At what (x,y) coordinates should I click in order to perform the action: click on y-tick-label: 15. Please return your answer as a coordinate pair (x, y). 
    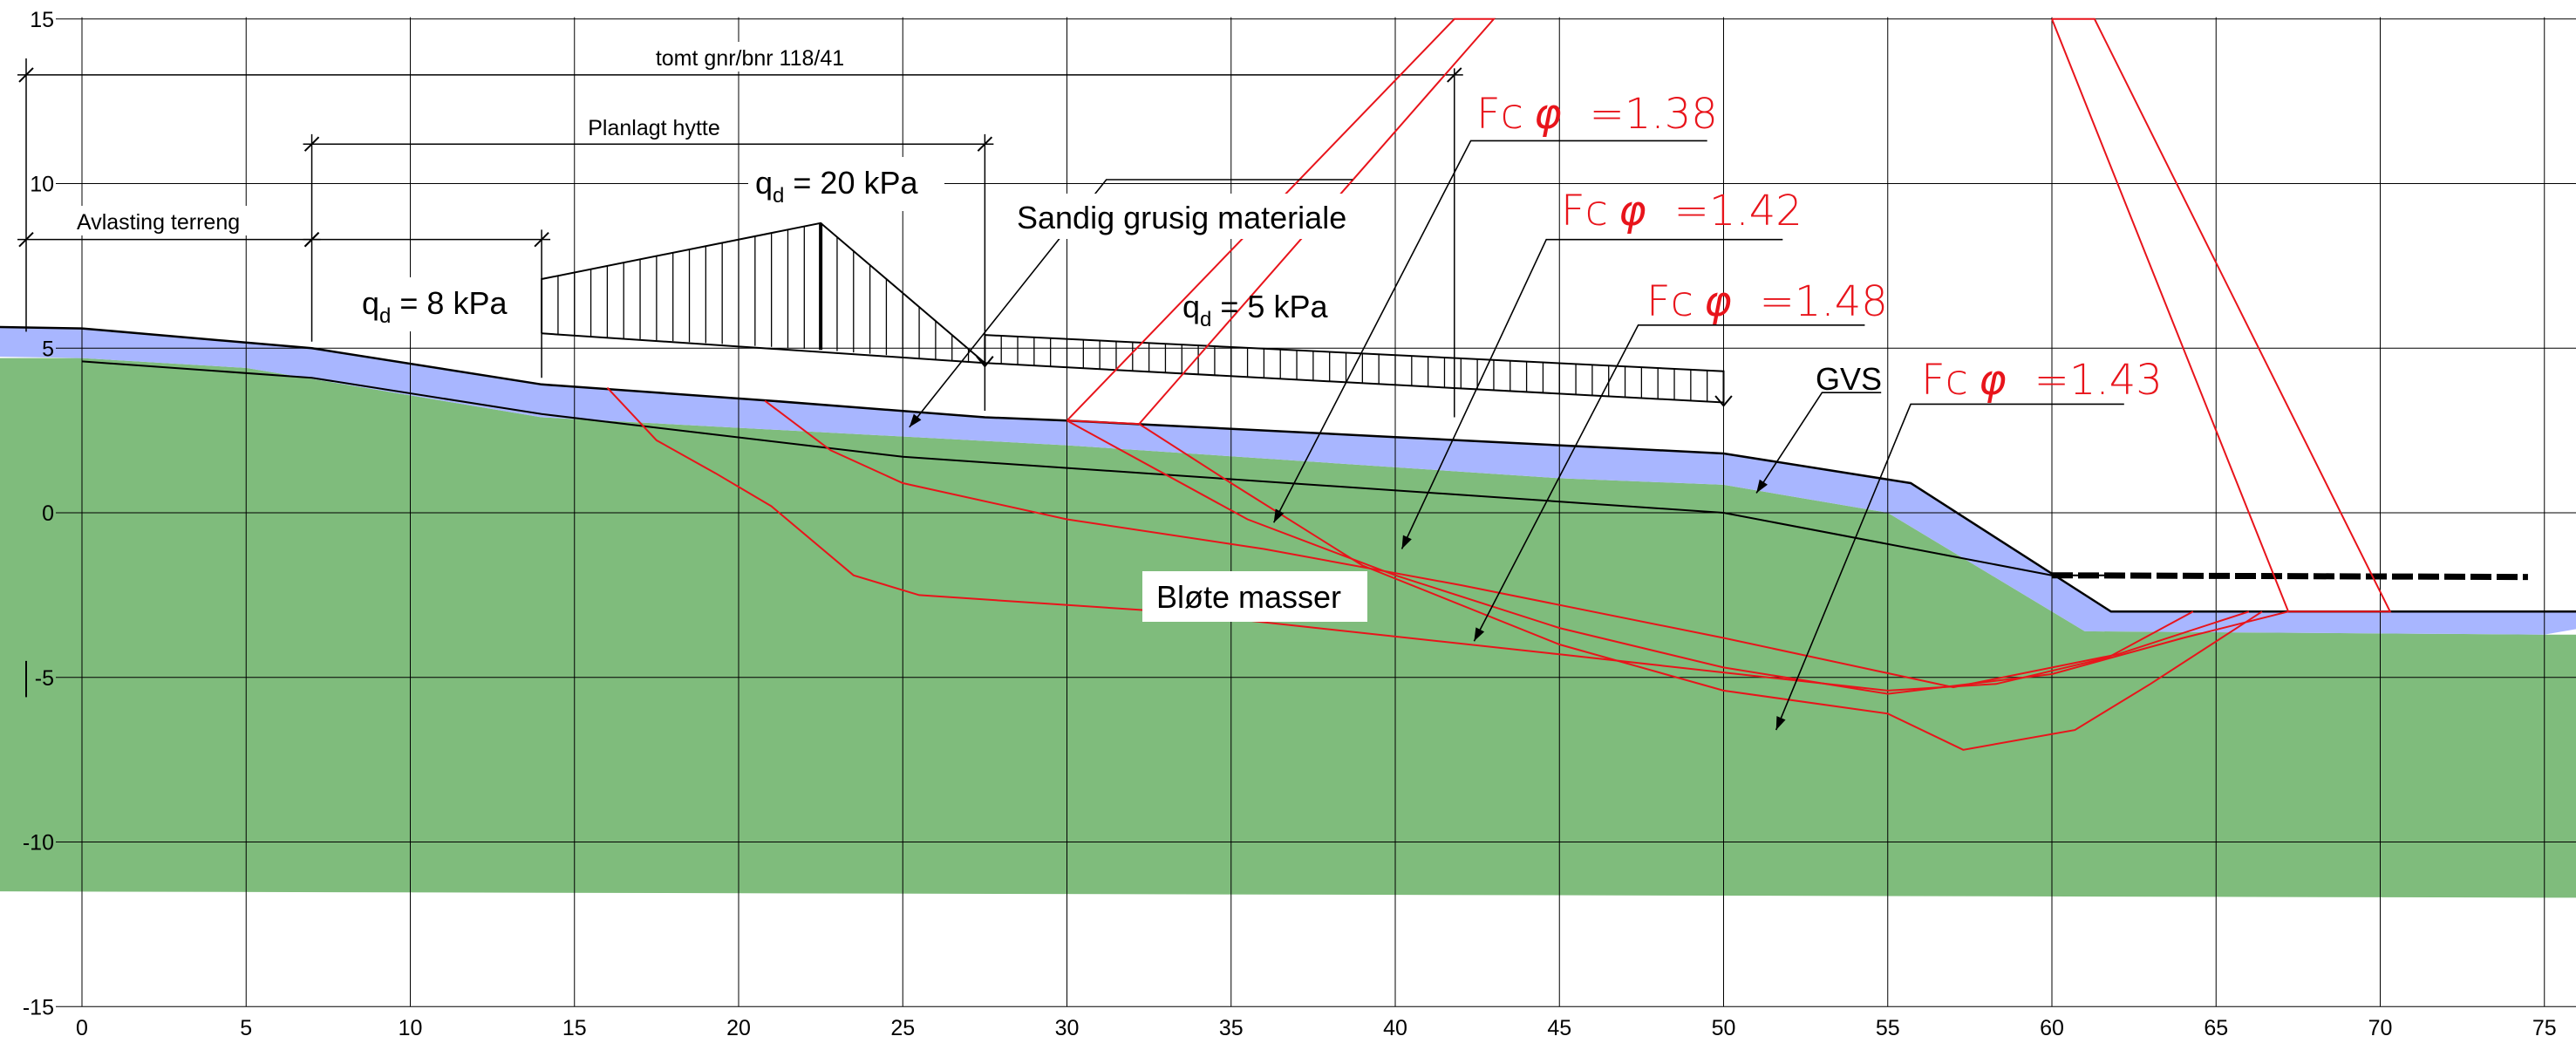
    Looking at the image, I should click on (42, 20).